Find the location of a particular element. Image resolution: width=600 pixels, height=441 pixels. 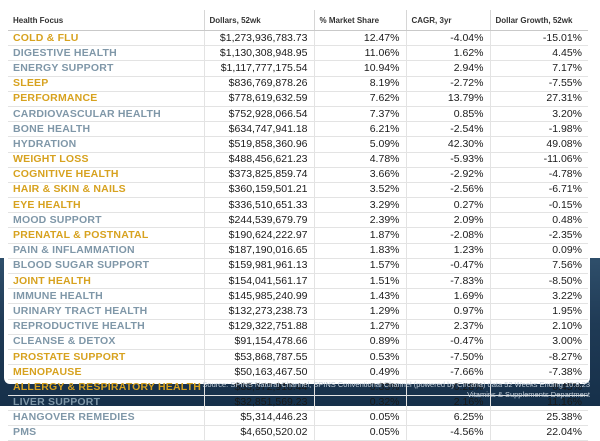

market-share-cell: 0.49% is located at coordinates (359, 372).